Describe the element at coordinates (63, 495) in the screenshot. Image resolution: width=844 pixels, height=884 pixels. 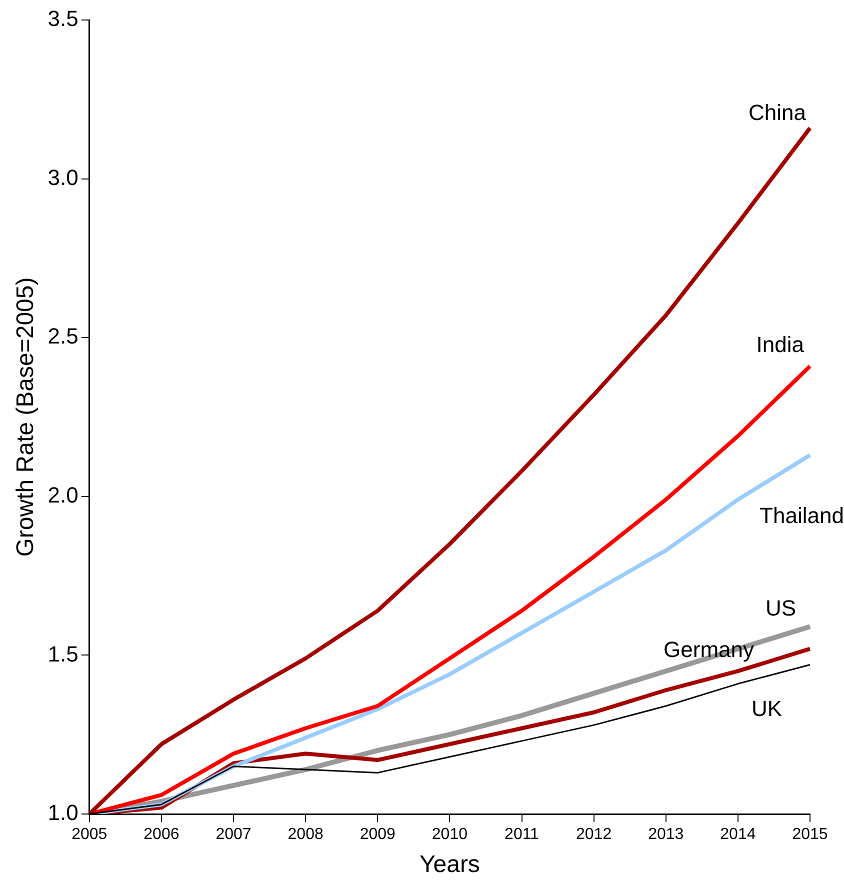
I see `y-tick-label: 2.0` at that location.